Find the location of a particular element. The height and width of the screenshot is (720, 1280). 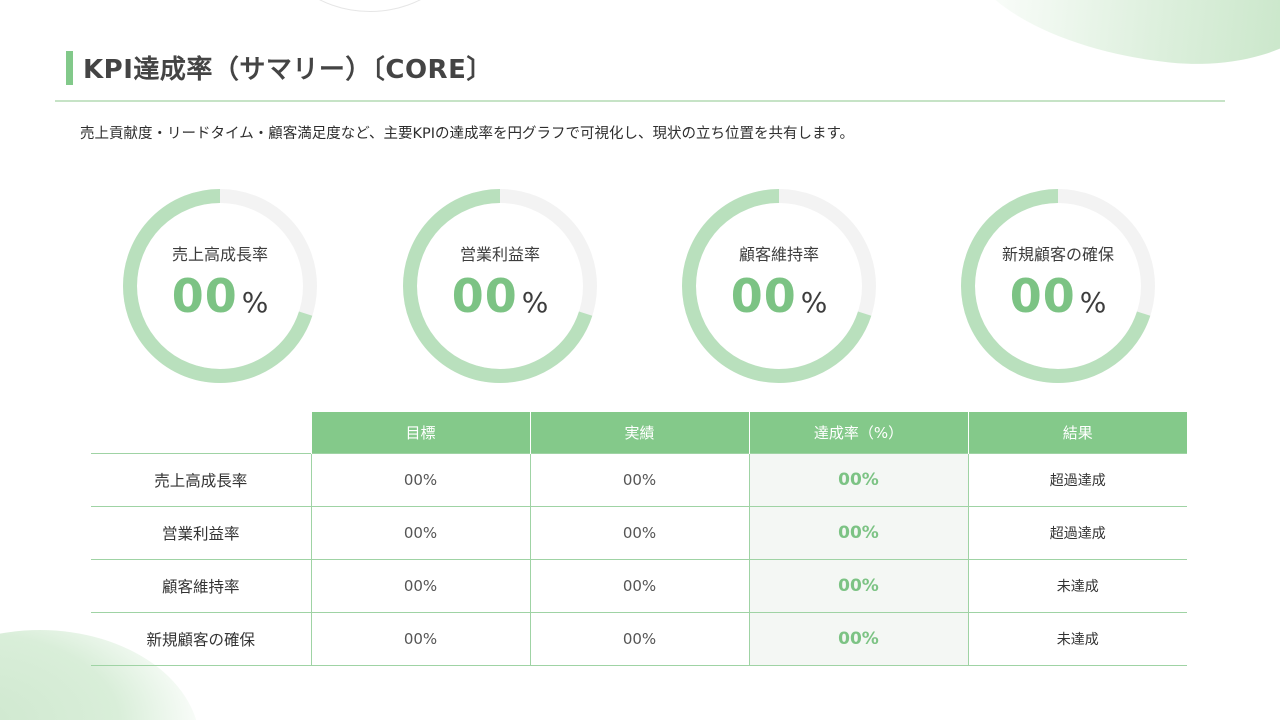

kpi-name: 新規顧客の確保 is located at coordinates (201, 638).